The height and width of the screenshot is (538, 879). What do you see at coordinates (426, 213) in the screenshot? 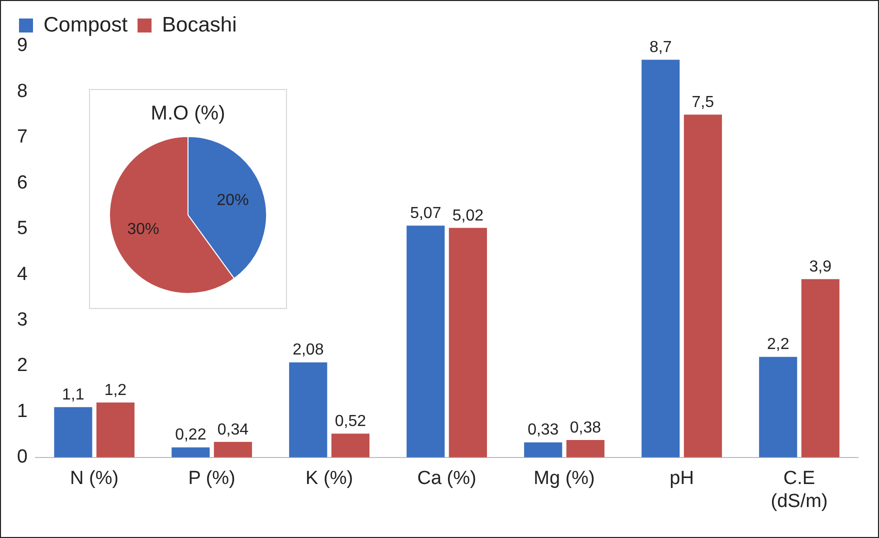
I see `data-label: 5,07` at bounding box center [426, 213].